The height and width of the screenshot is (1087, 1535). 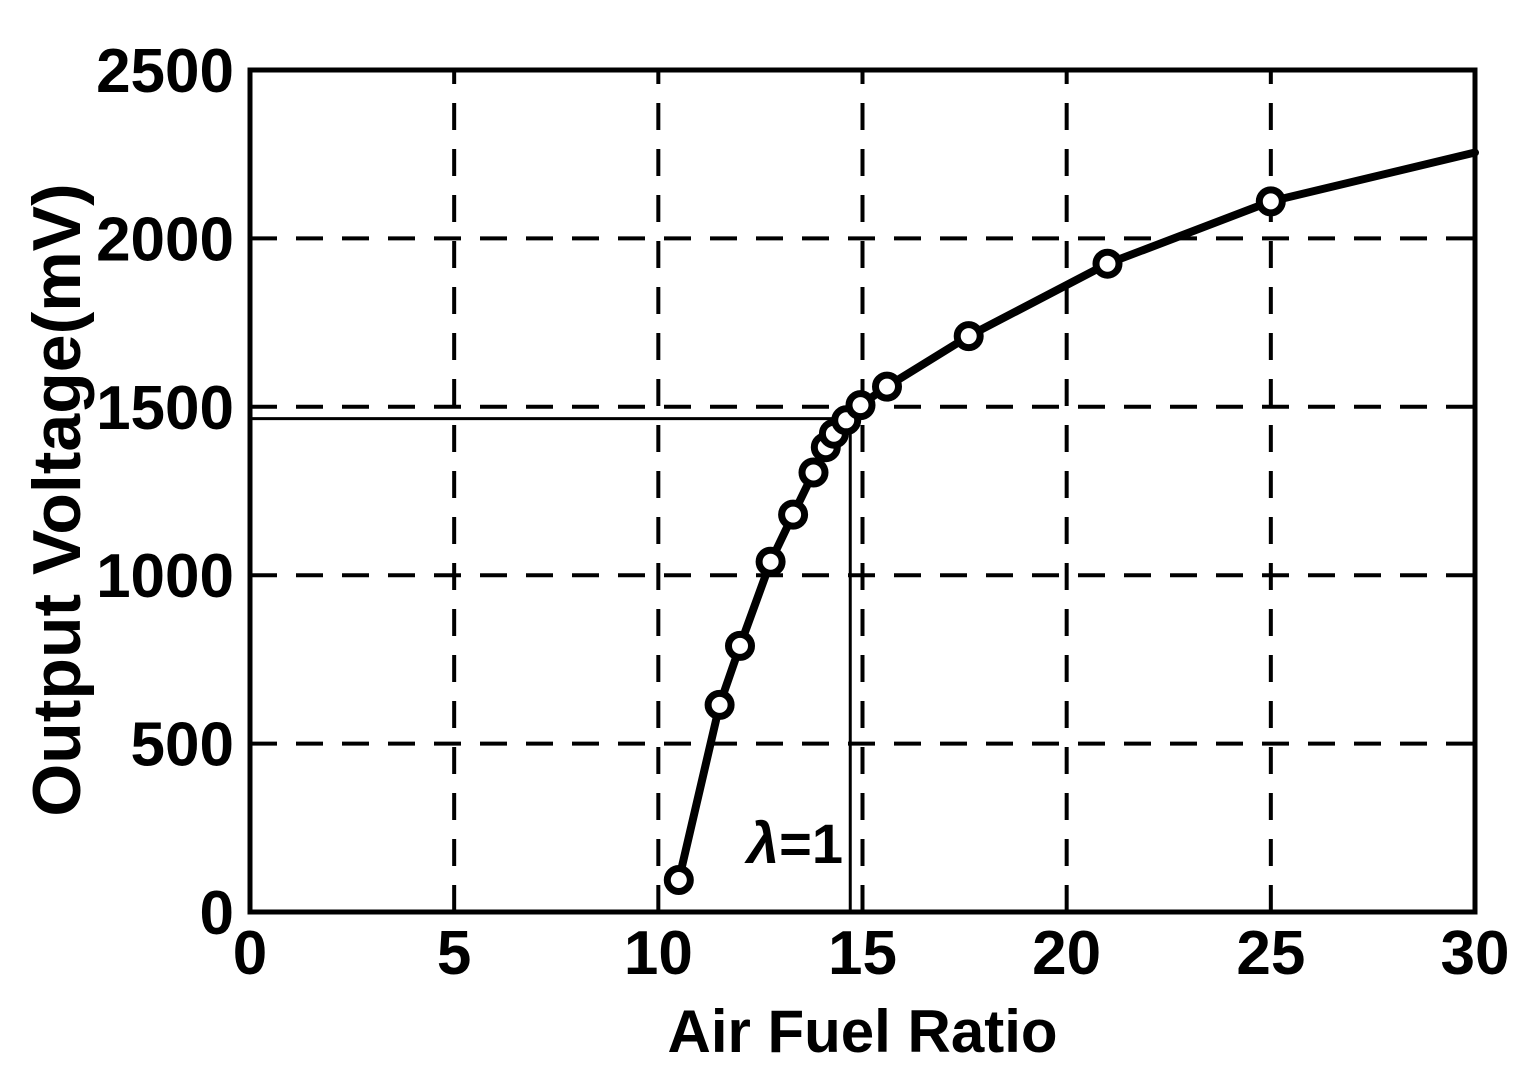 I want to click on x-tick-label-20: 20, so click(x=1066, y=953).